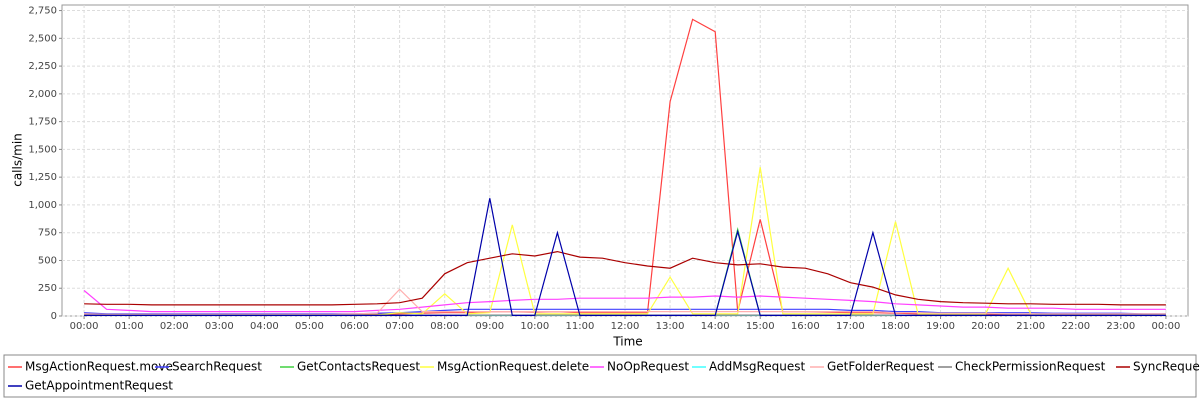 The width and height of the screenshot is (1200, 400). Describe the element at coordinates (940, 326) in the screenshot. I see `x-tick-label: 19:00` at that location.